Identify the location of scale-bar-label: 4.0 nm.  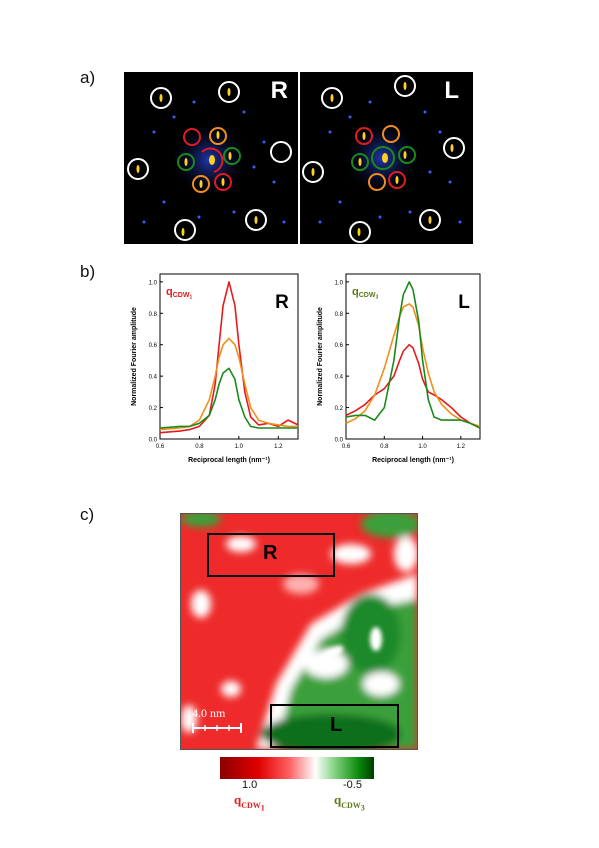
(209, 713).